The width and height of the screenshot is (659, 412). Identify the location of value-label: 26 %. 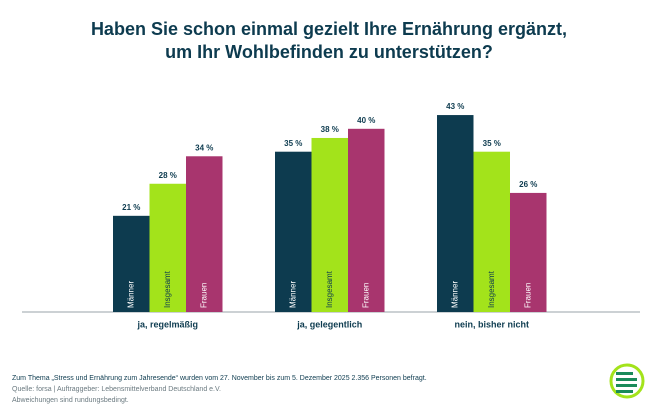
(528, 184).